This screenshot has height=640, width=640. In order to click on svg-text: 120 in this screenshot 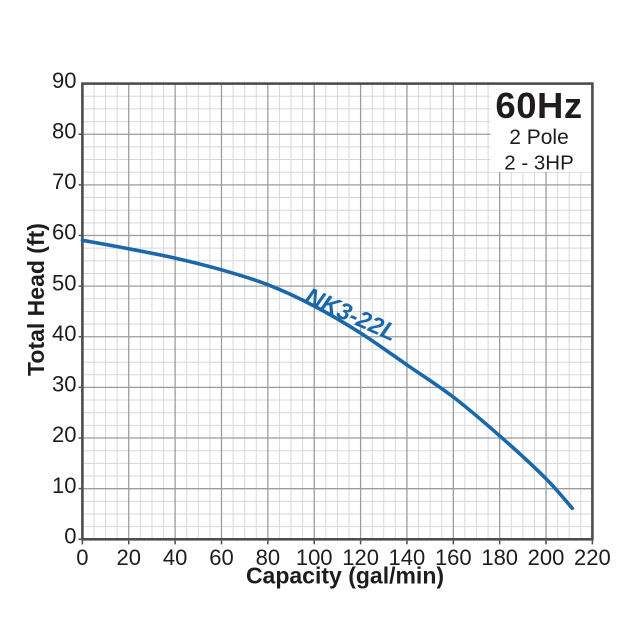, I will do `click(360, 557)`.